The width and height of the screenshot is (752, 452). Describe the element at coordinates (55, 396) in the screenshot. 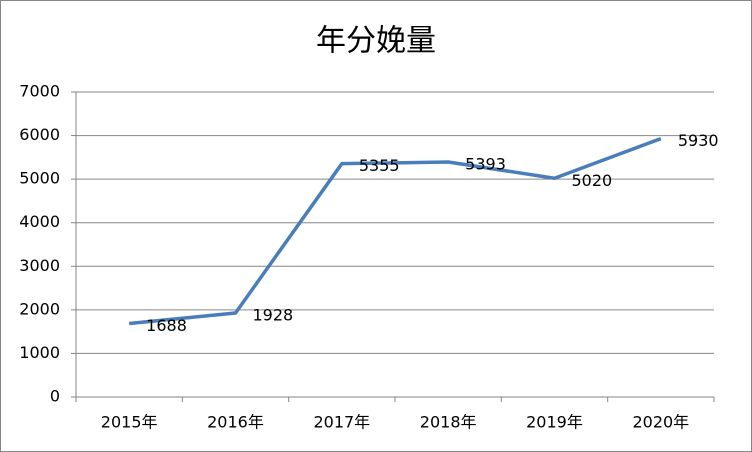

I see `y-tick-label: 0` at that location.